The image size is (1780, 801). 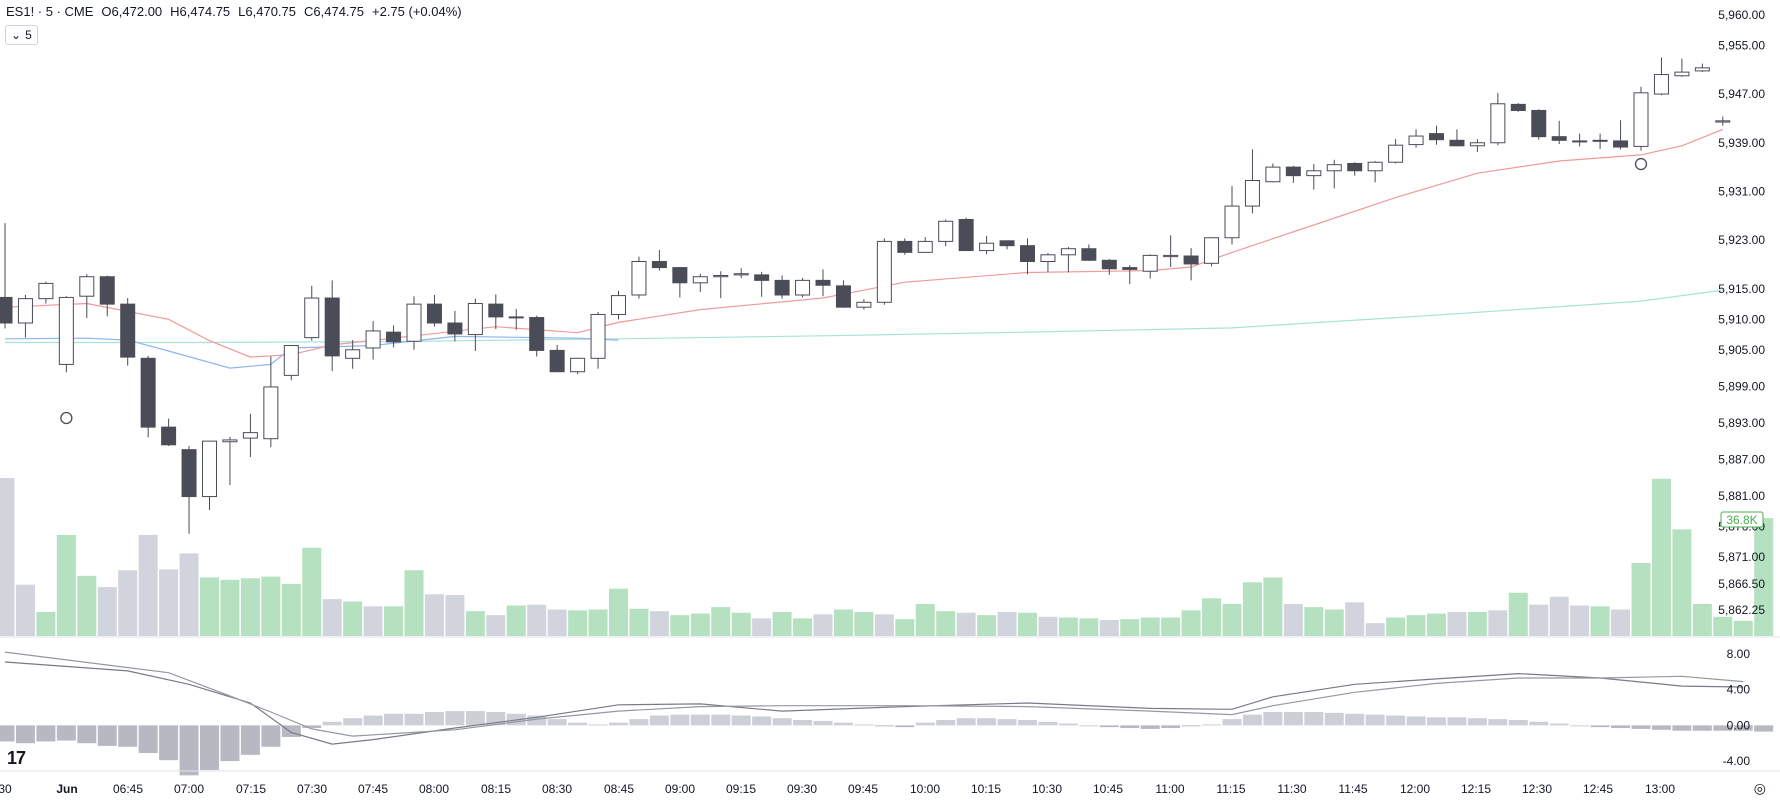 I want to click on time-tick-label: 13:00, so click(x=1660, y=789).